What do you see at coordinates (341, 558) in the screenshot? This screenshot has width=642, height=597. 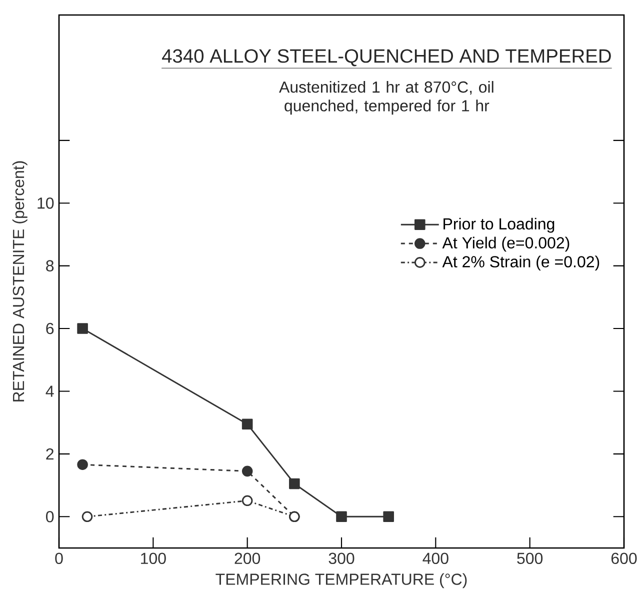 I see `x-tick-label: 300` at bounding box center [341, 558].